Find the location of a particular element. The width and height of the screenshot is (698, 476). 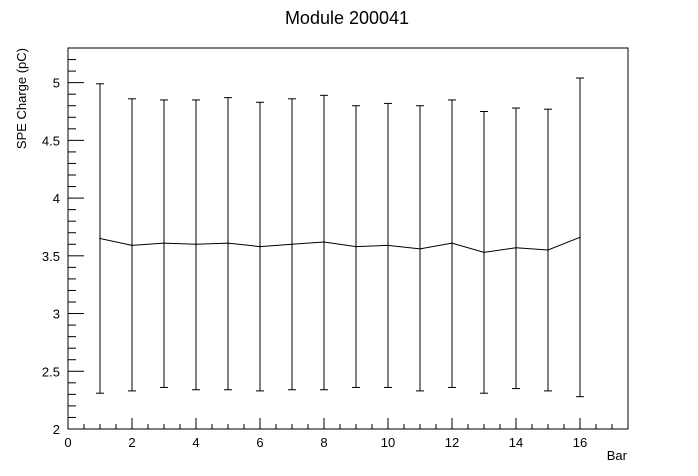

y-tick-label: 2.5 is located at coordinates (51, 371).